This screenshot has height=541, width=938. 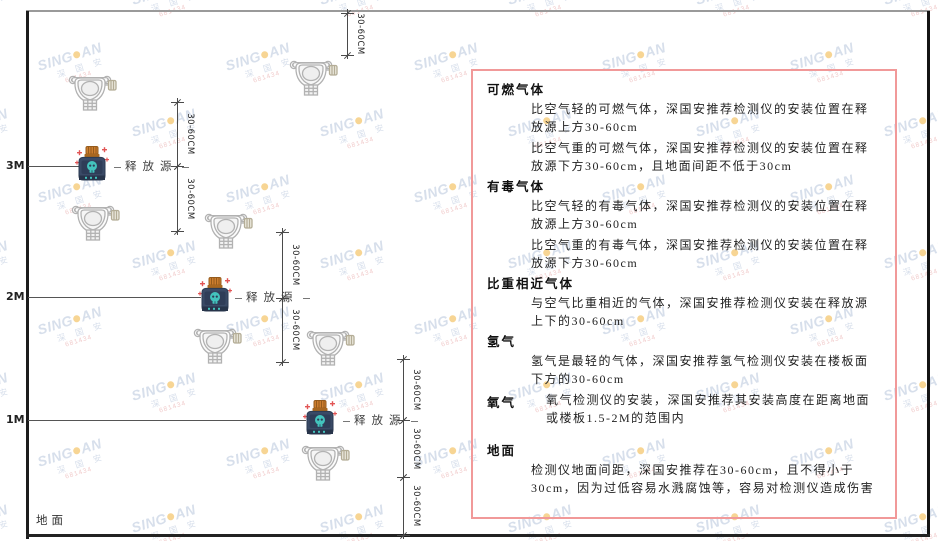 I want to click on panel-section-4: 氢气 氢气是最轻的气体，深国安推荐氢气检测仪安装在楼板面下方的30-60cm, so click(x=684, y=361).